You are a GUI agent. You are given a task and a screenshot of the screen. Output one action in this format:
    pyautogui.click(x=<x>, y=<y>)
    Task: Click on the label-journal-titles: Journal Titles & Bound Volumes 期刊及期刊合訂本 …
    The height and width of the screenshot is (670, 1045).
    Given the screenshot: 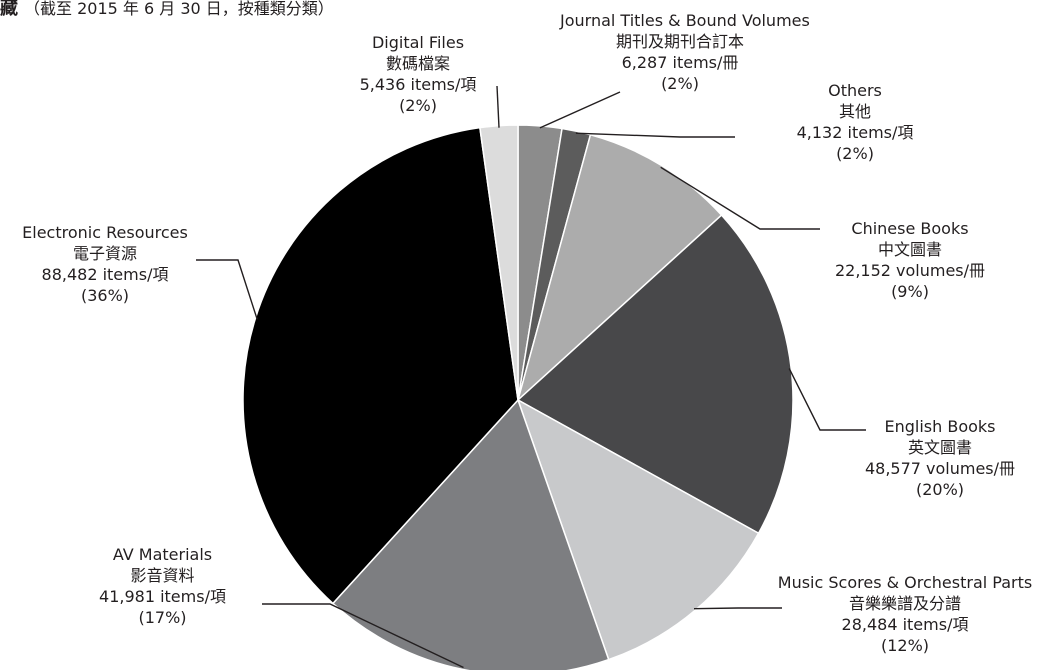 What is the action you would take?
    pyautogui.click(x=685, y=52)
    